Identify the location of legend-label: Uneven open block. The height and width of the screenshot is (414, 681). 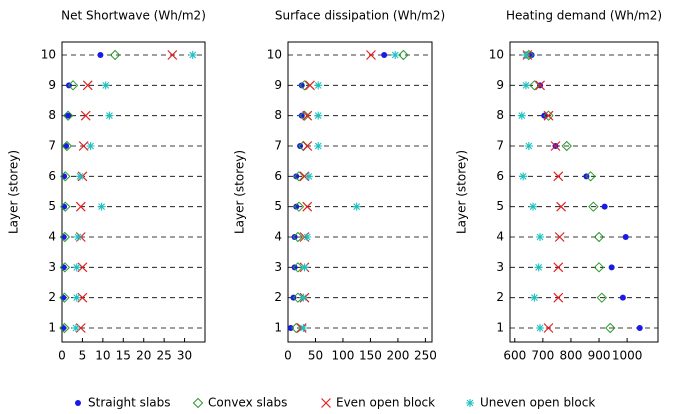
(537, 403).